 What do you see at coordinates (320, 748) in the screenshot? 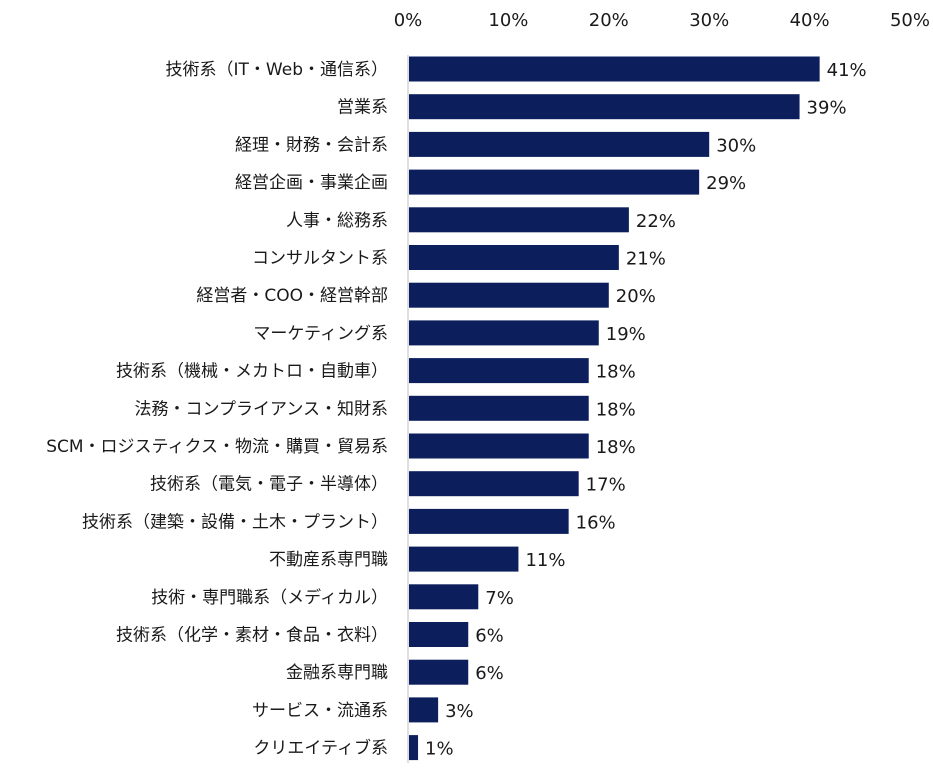
I see `category-label: クリエイティブ系` at bounding box center [320, 748].